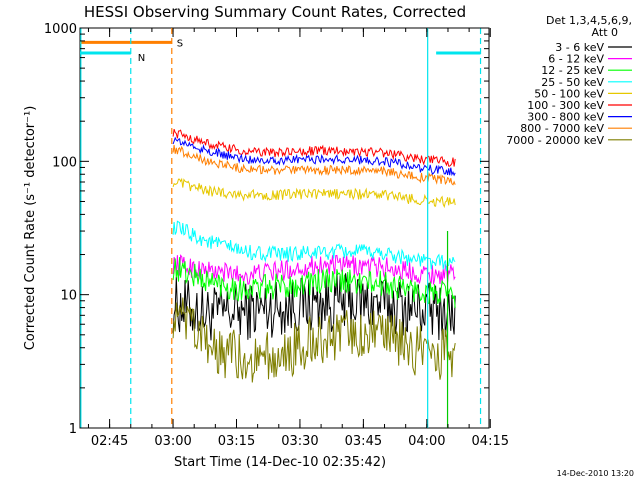 Image resolution: width=640 pixels, height=480 pixels. I want to click on x-tick-label: 03:30, so click(299, 441).